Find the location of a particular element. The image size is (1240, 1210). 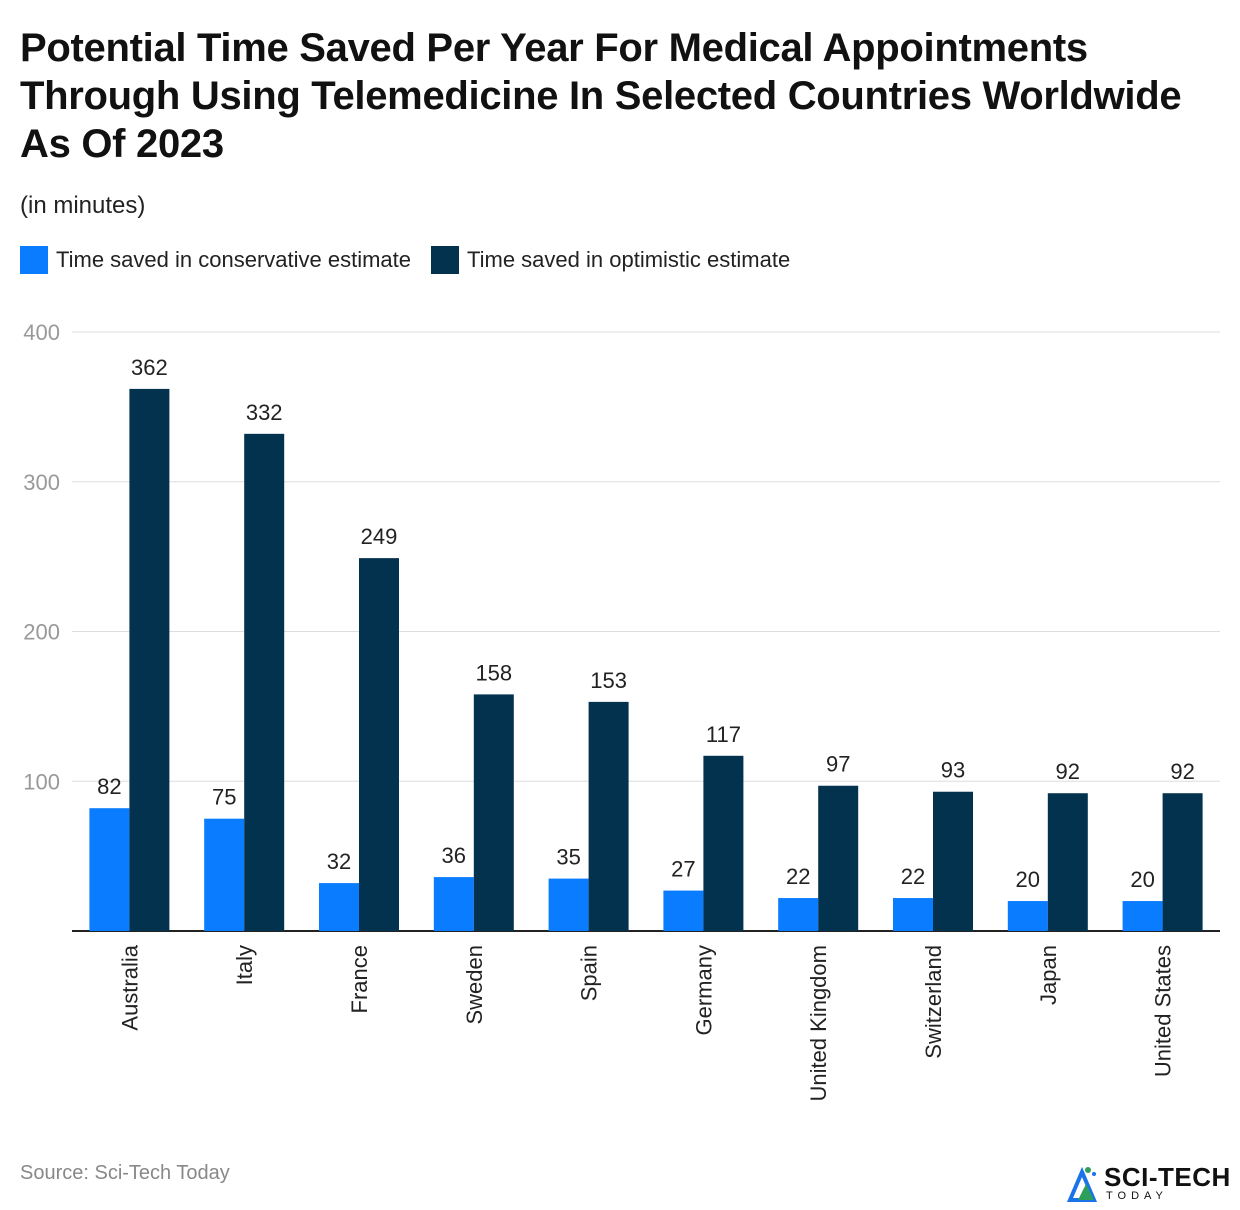

data-label-conservative: 82 is located at coordinates (109, 786).